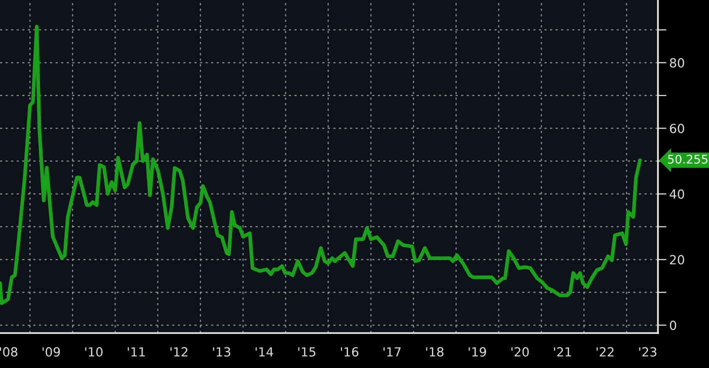 Image resolution: width=709 pixels, height=368 pixels. Describe the element at coordinates (9, 352) in the screenshot. I see `x-tick-label: '08` at that location.